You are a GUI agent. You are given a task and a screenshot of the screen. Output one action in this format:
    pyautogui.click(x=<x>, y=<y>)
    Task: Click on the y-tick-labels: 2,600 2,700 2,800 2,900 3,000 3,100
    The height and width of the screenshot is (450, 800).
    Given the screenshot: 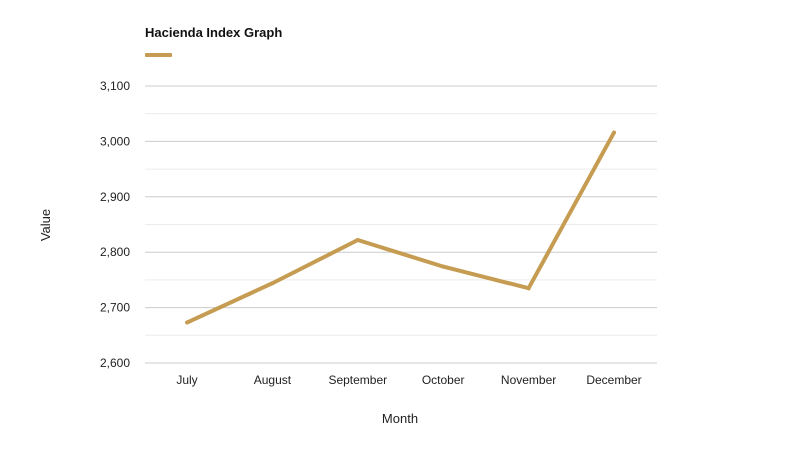 What is the action you would take?
    pyautogui.click(x=115, y=224)
    